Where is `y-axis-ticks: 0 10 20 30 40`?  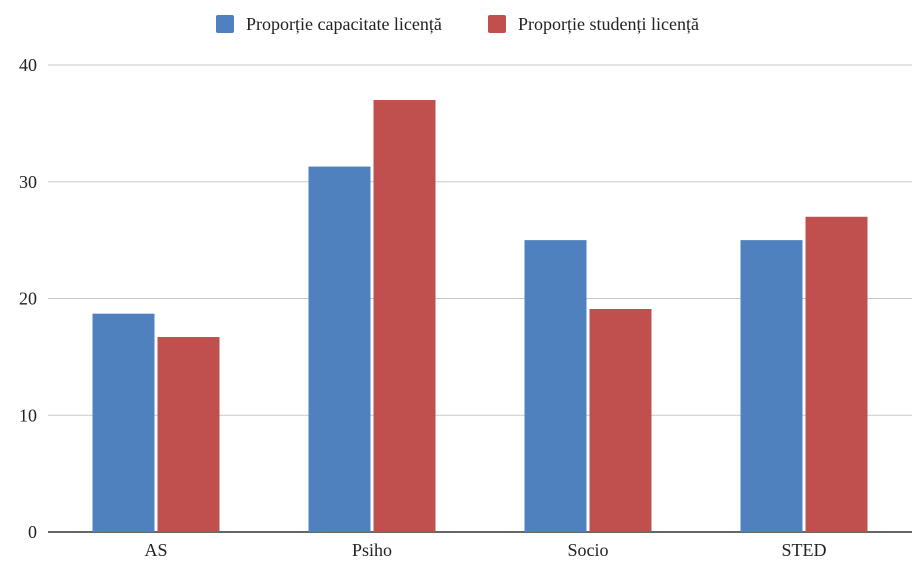
y-axis-ticks: 0 10 20 30 40 is located at coordinates (28, 298).